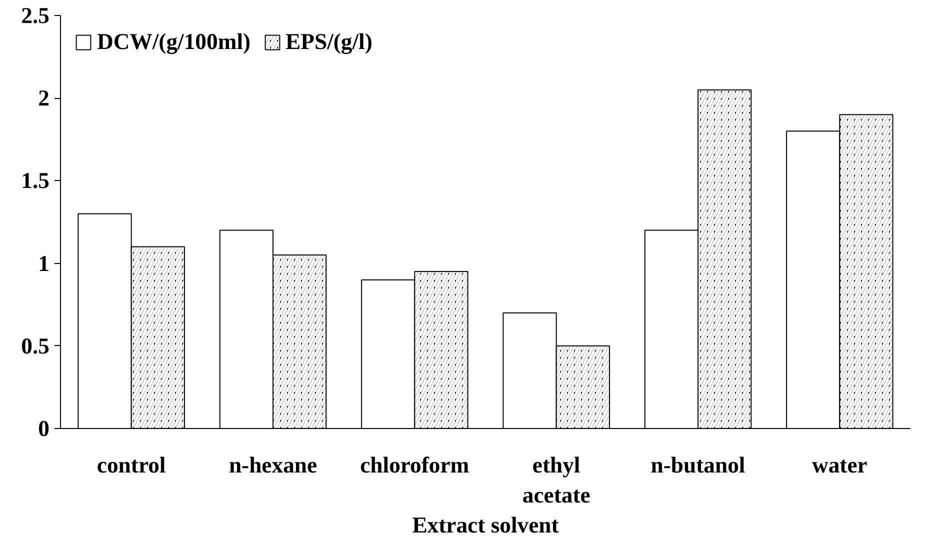 This screenshot has width=930, height=540. I want to click on legend-label: DCW/(g/100ml), so click(174, 42).